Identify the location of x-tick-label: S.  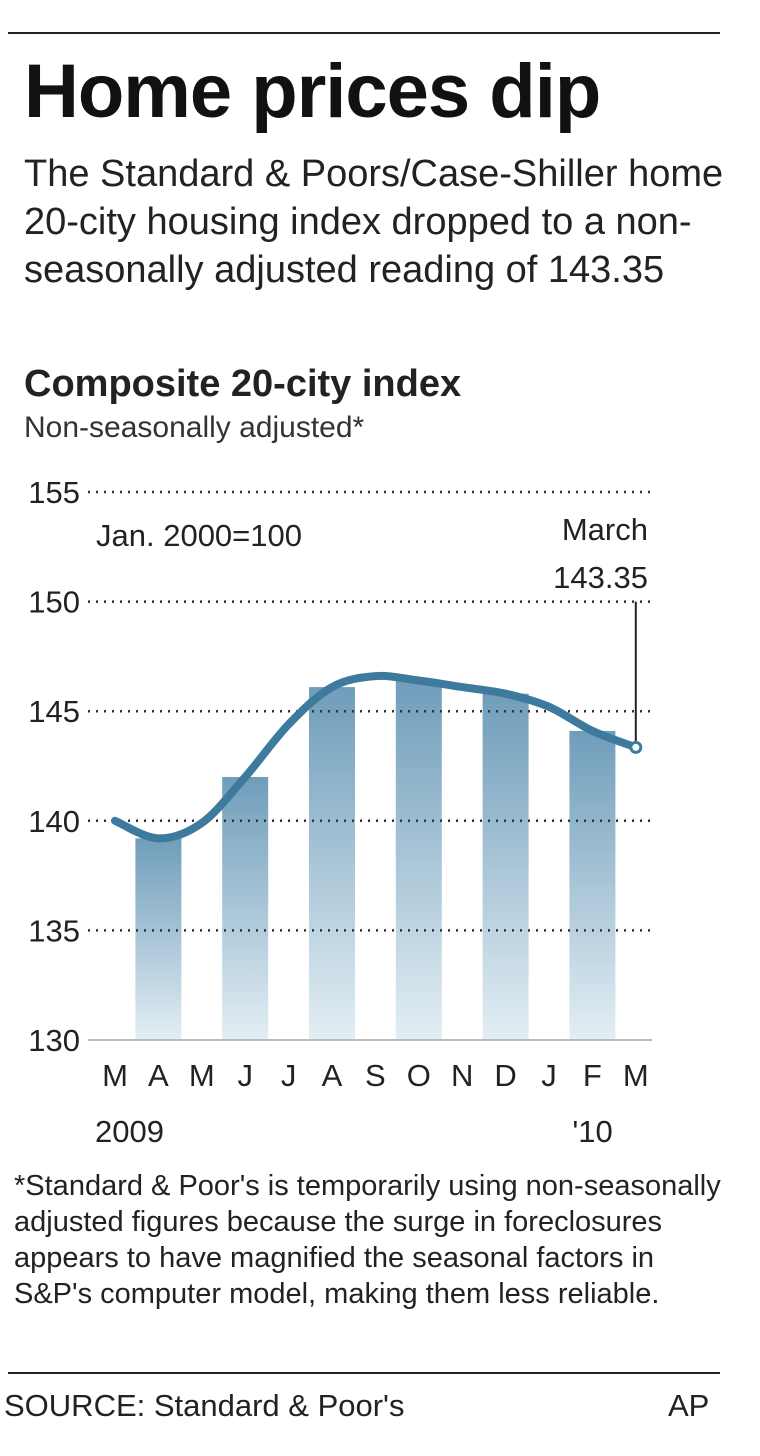
(375, 1075).